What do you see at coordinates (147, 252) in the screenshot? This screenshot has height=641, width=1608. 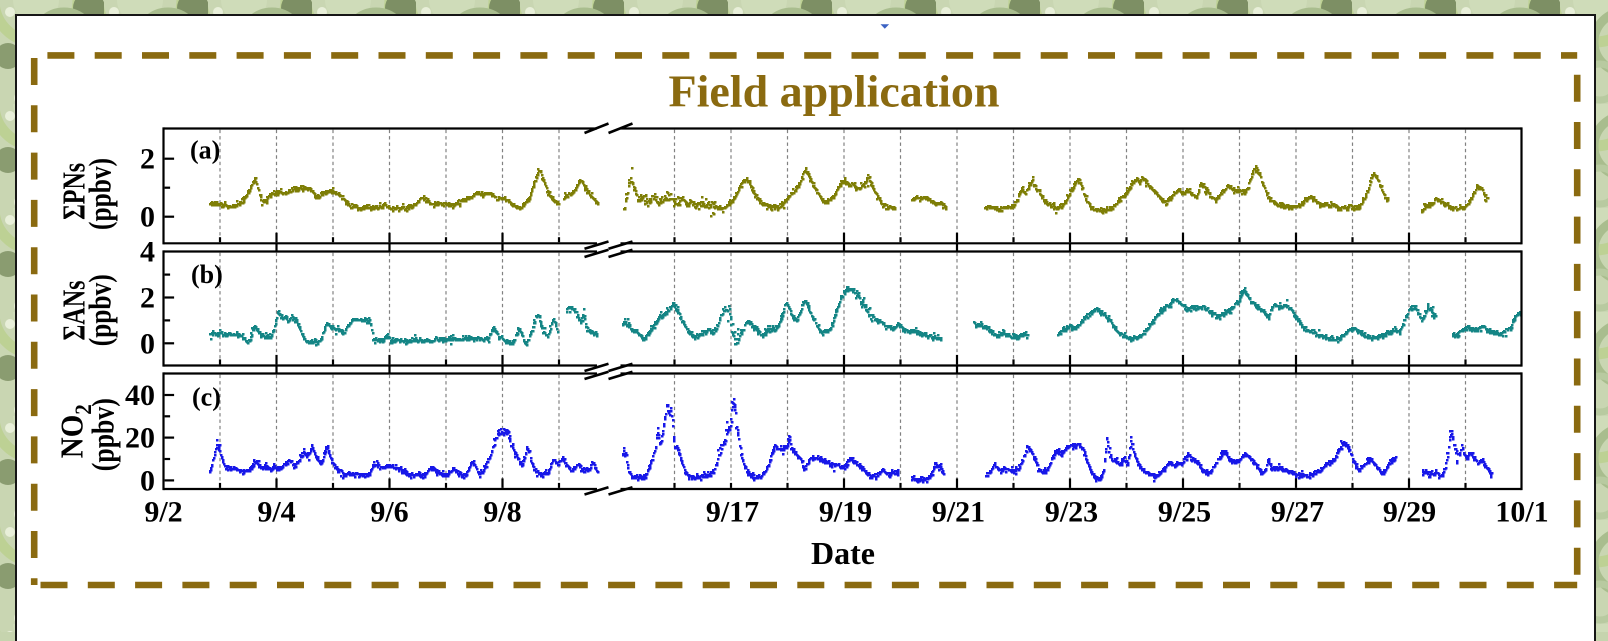 I see `svg-text: 4` at bounding box center [147, 252].